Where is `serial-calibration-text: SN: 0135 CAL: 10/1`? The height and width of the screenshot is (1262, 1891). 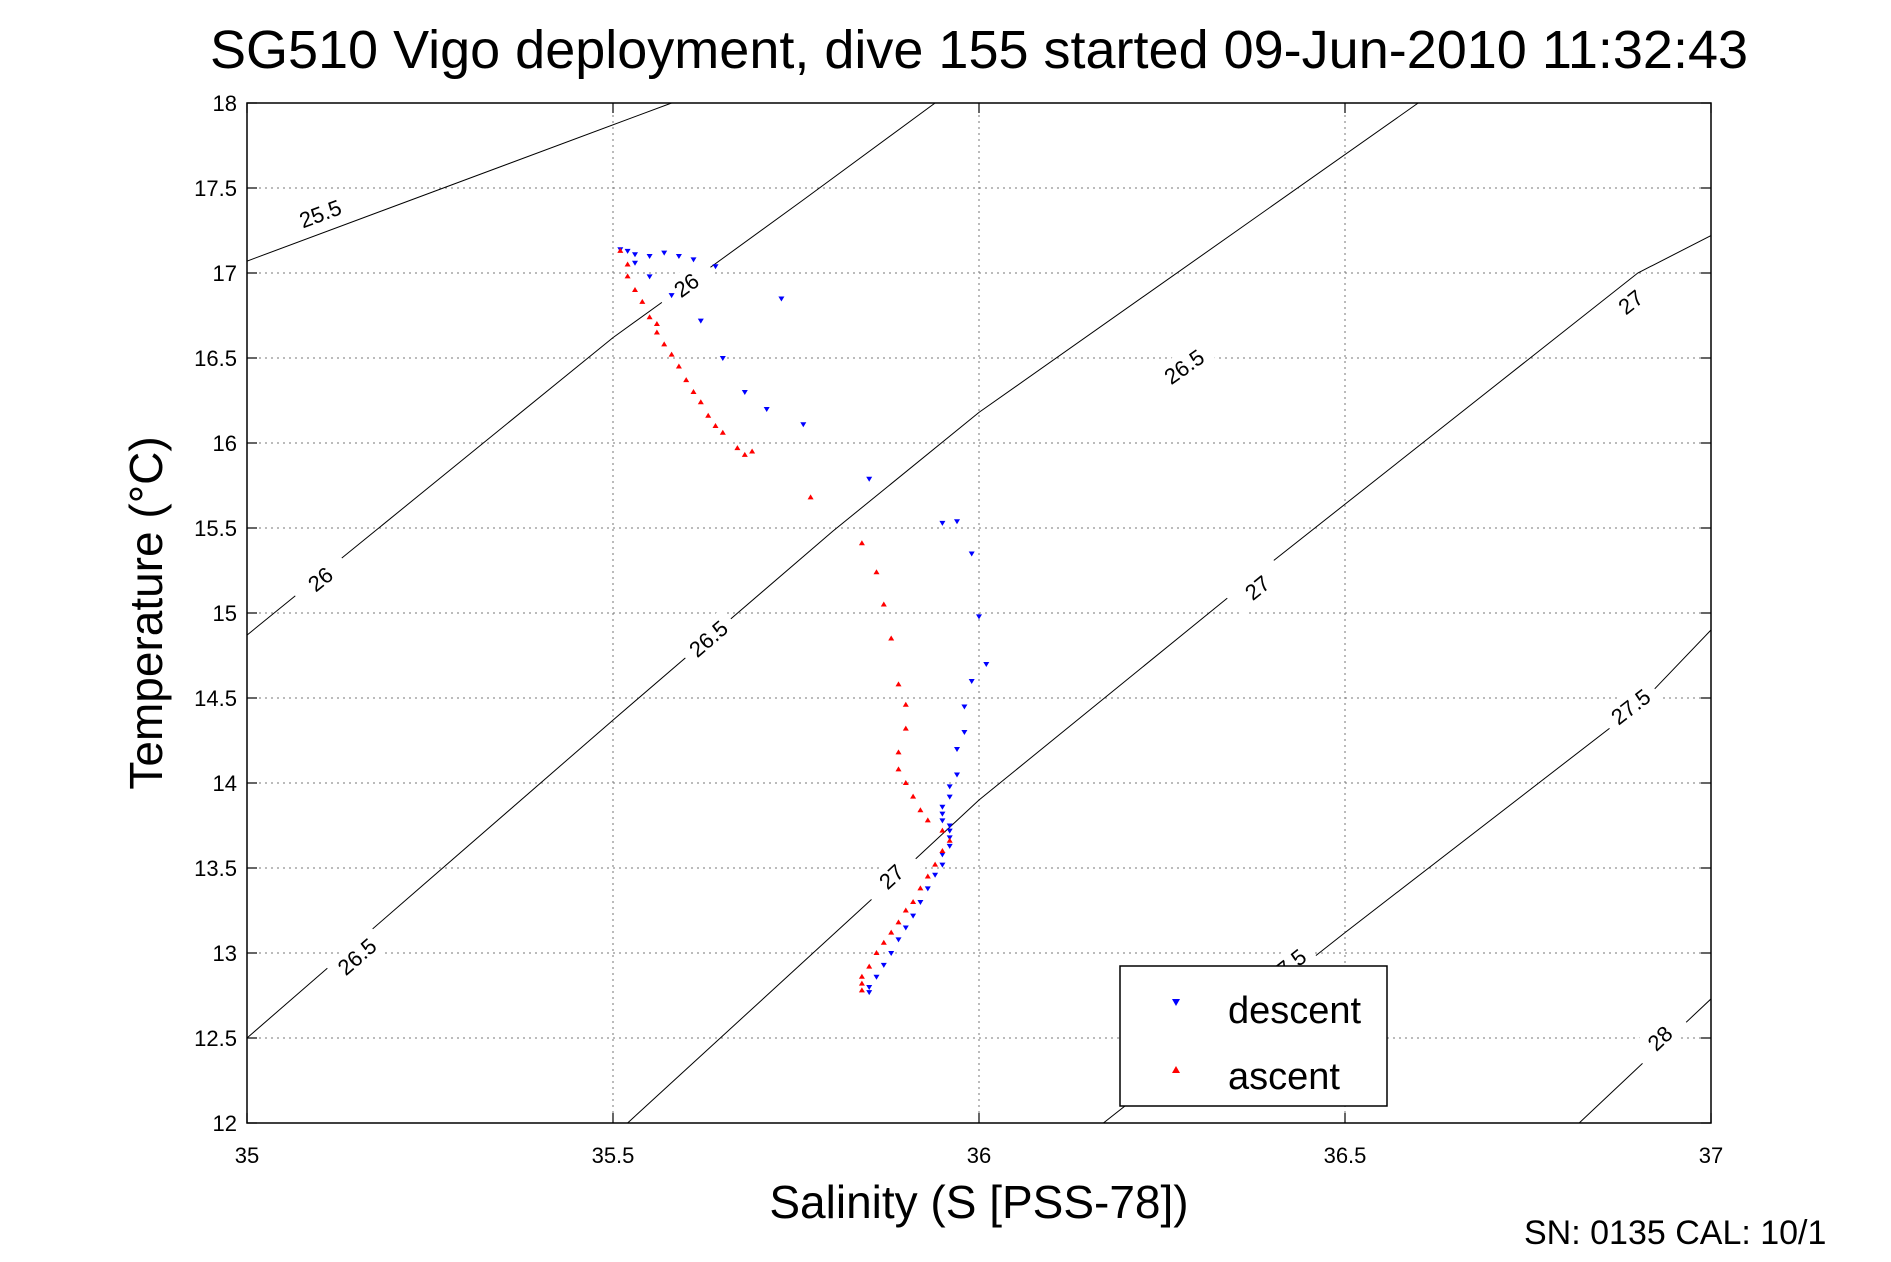 serial-calibration-text: SN: 0135 CAL: 10/1 is located at coordinates (1675, 1233).